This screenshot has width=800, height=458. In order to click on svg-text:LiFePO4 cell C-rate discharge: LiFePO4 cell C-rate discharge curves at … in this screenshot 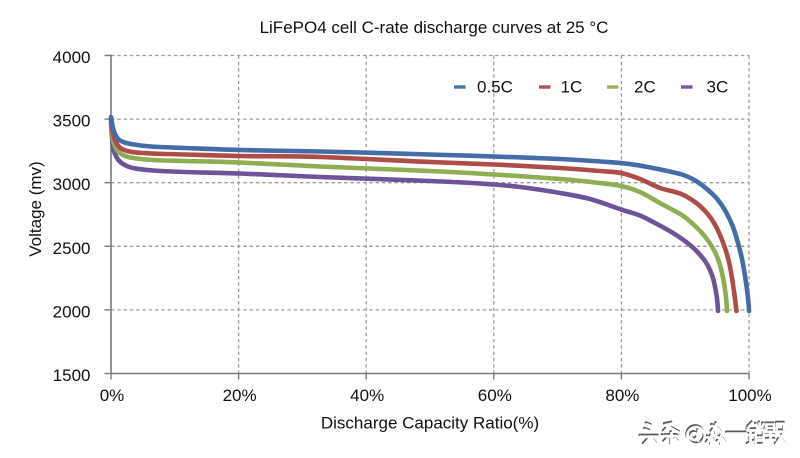, I will do `click(434, 27)`.